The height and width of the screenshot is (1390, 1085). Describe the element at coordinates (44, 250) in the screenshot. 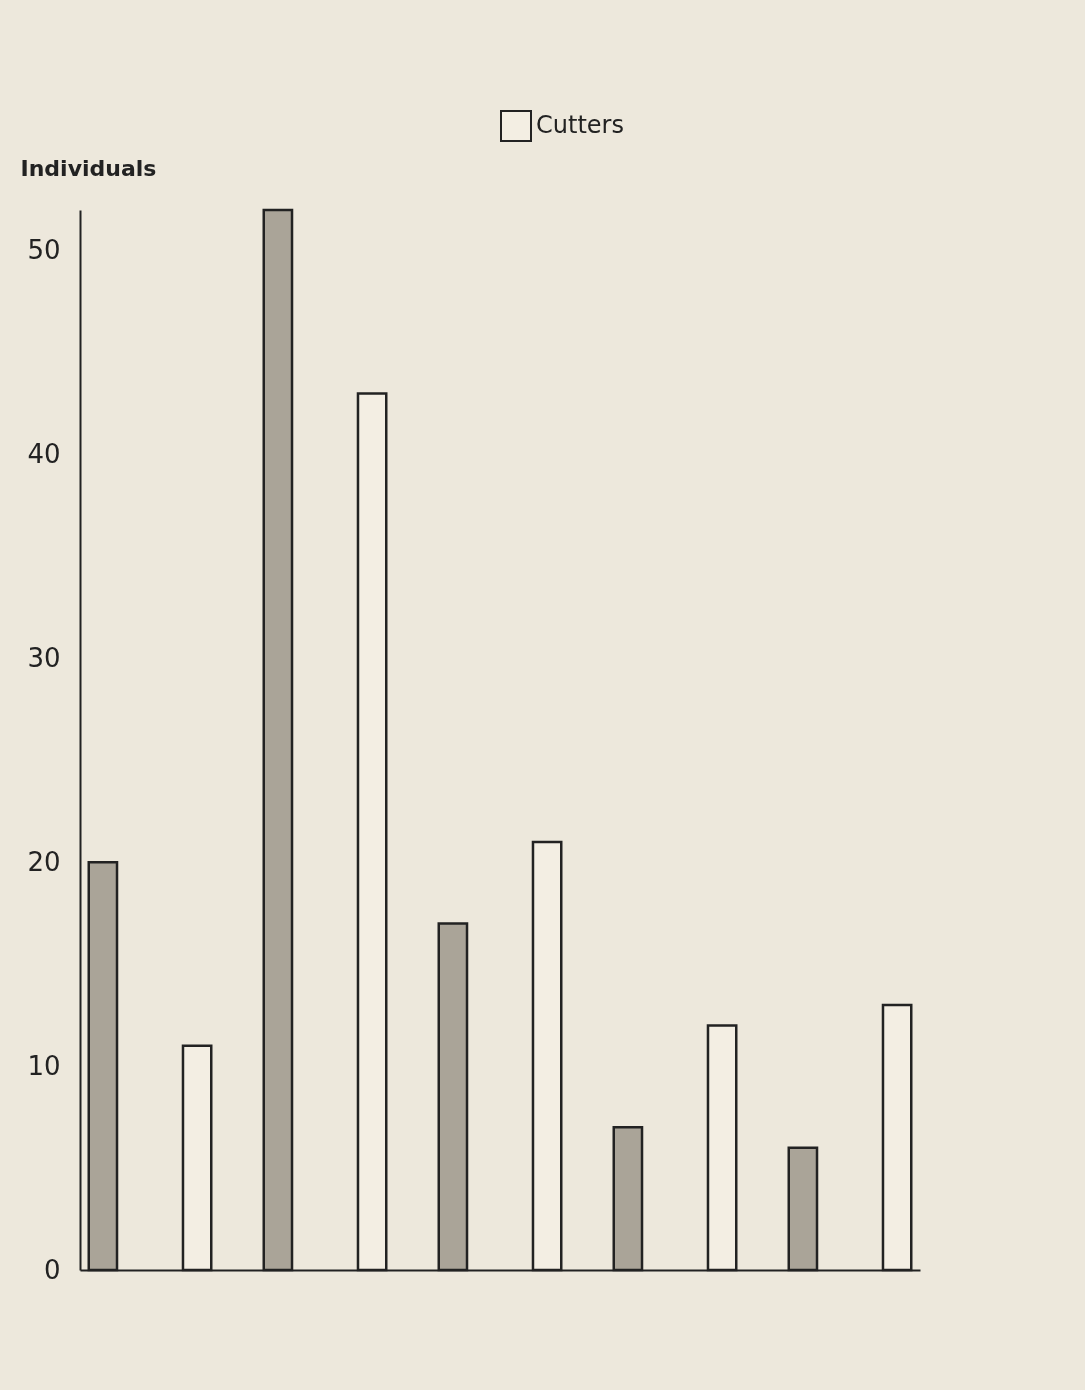

I see `y-tick-label: 50` at that location.